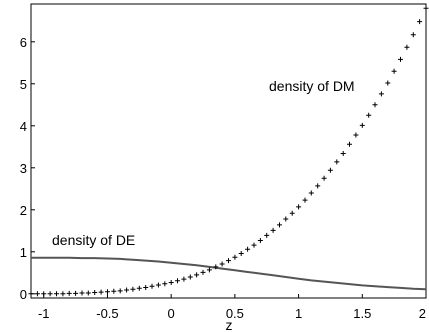 The height and width of the screenshot is (332, 429). I want to click on y-tick-label: 5, so click(23, 84).